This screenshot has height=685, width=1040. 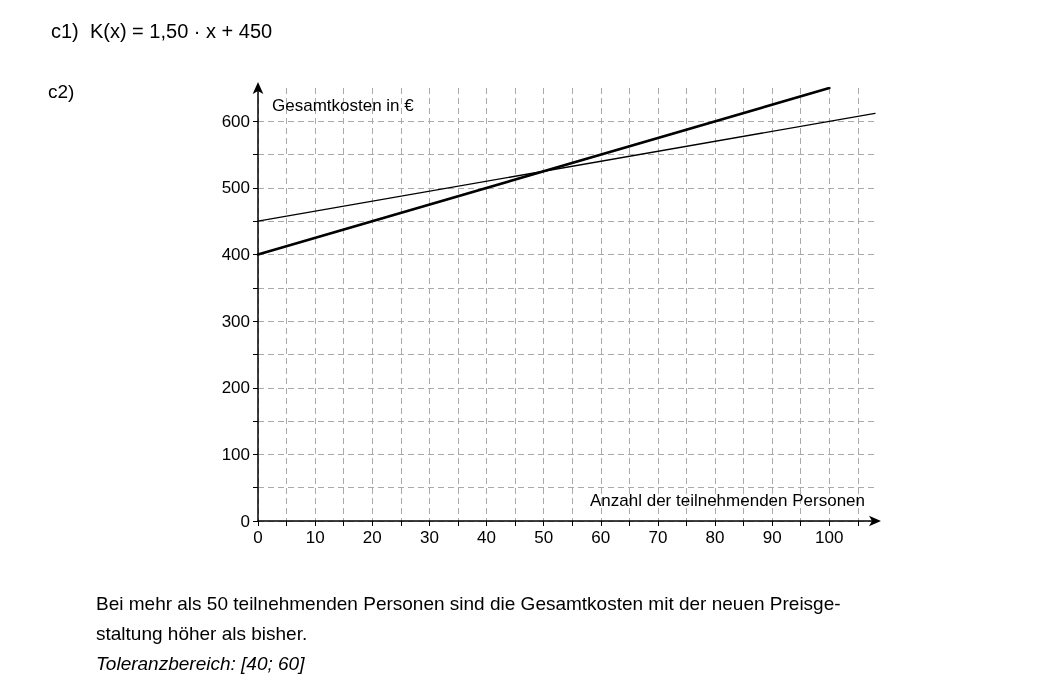 I want to click on x-tick-label: 80, so click(x=715, y=537).